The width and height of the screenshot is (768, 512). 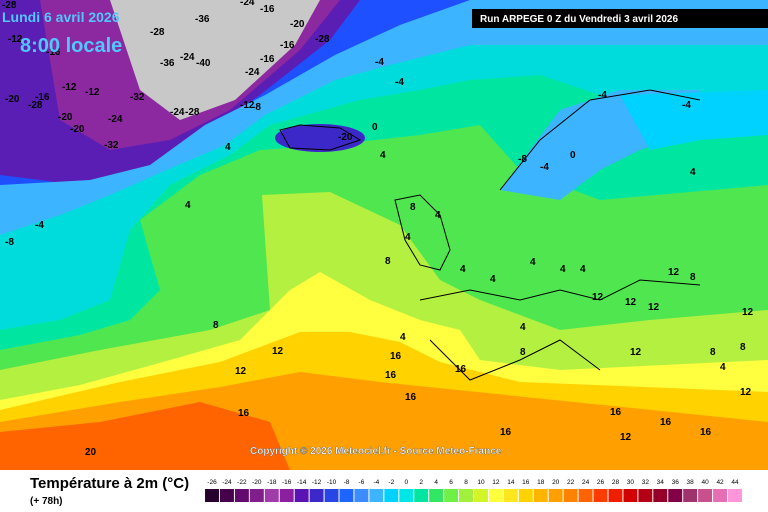 I want to click on time: 8:00 locale, so click(x=71, y=46).